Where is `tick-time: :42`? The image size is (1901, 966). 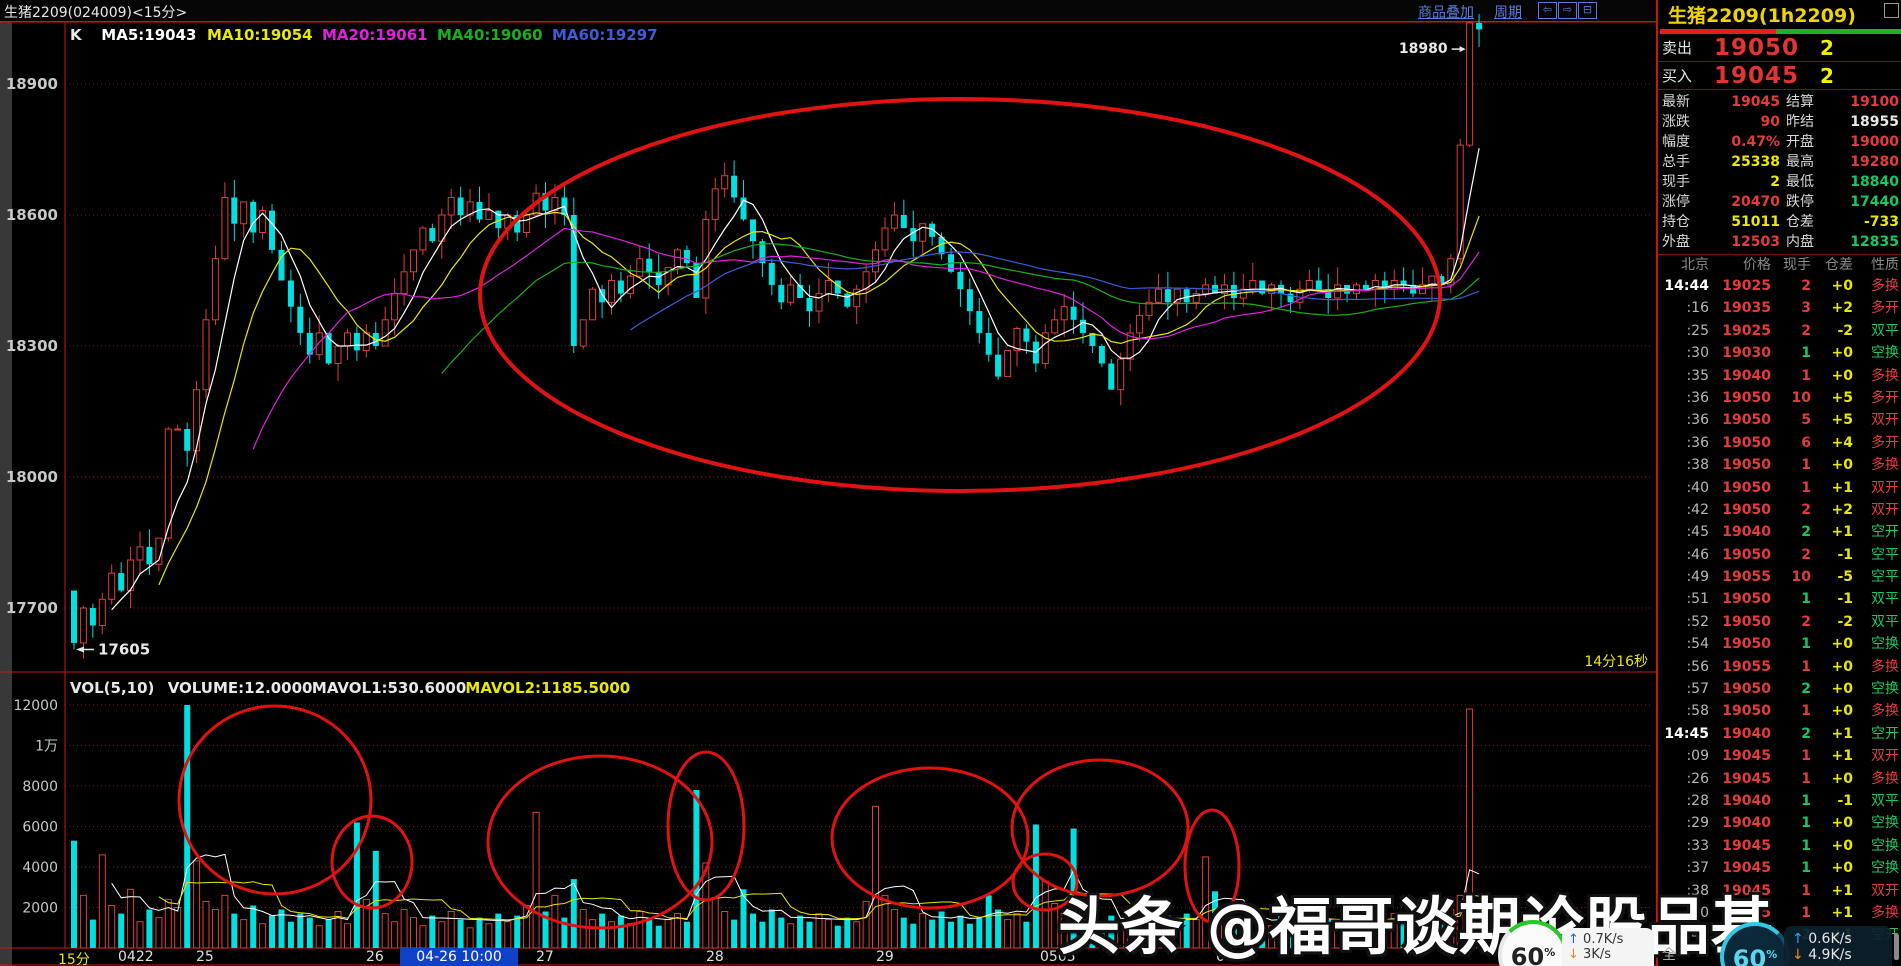 tick-time: :42 is located at coordinates (1697, 509).